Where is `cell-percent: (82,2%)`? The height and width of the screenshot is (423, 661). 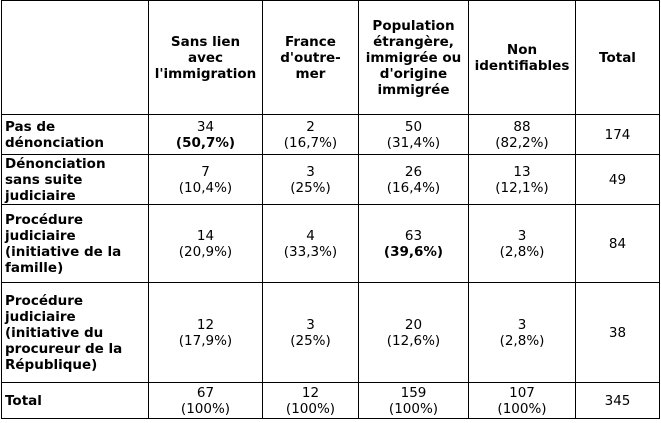 cell-percent: (82,2%) is located at coordinates (522, 142).